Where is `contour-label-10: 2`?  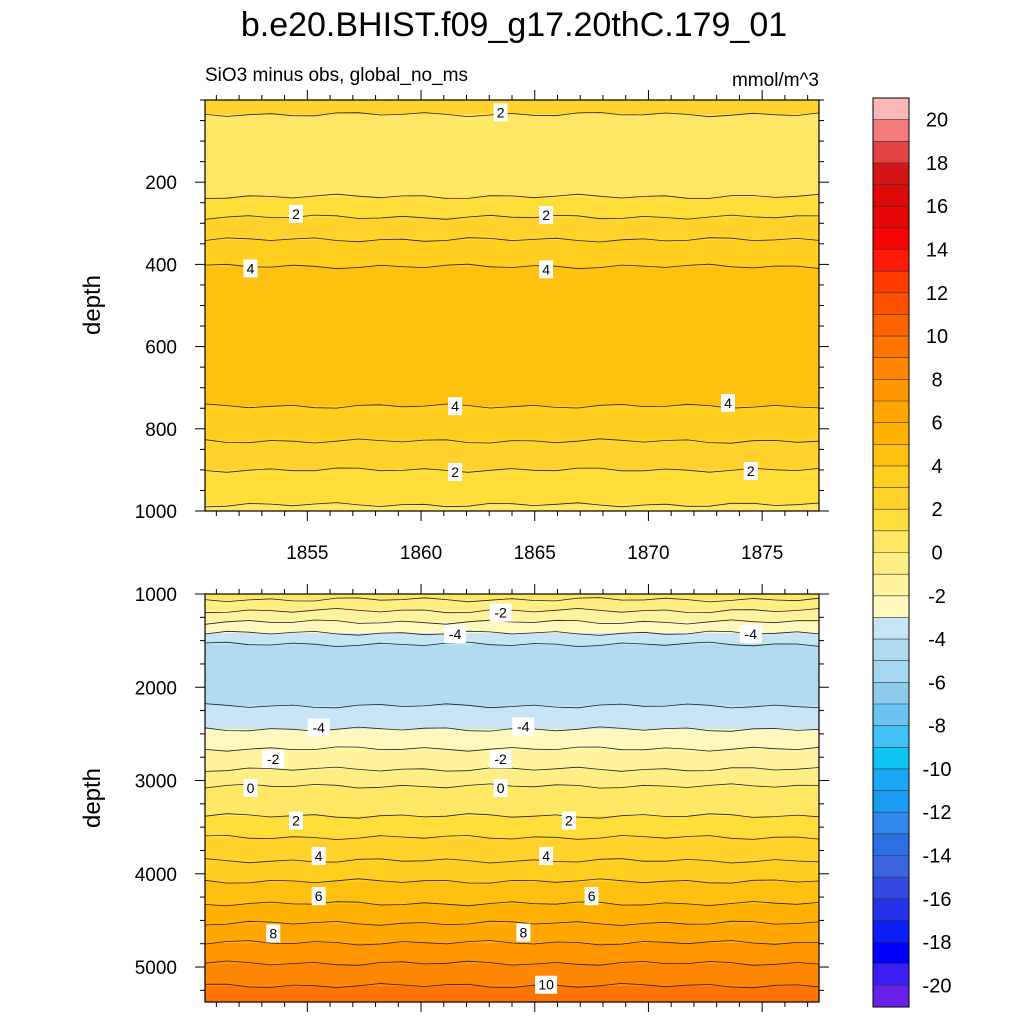 contour-label-10: 2 is located at coordinates (569, 821).